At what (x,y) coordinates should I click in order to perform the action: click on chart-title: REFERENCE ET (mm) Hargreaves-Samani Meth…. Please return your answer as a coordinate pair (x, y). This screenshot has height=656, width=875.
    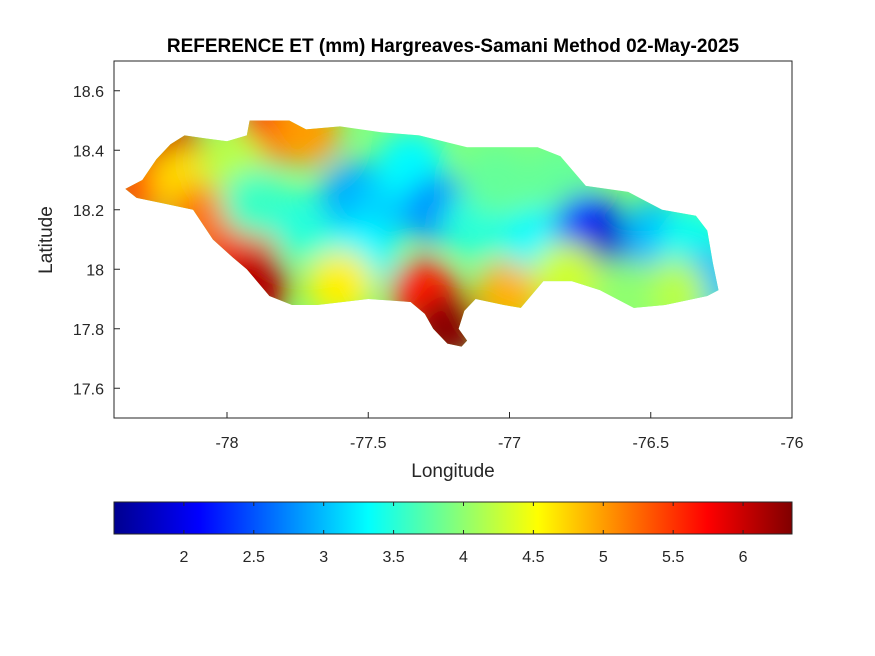
    Looking at the image, I should click on (453, 46).